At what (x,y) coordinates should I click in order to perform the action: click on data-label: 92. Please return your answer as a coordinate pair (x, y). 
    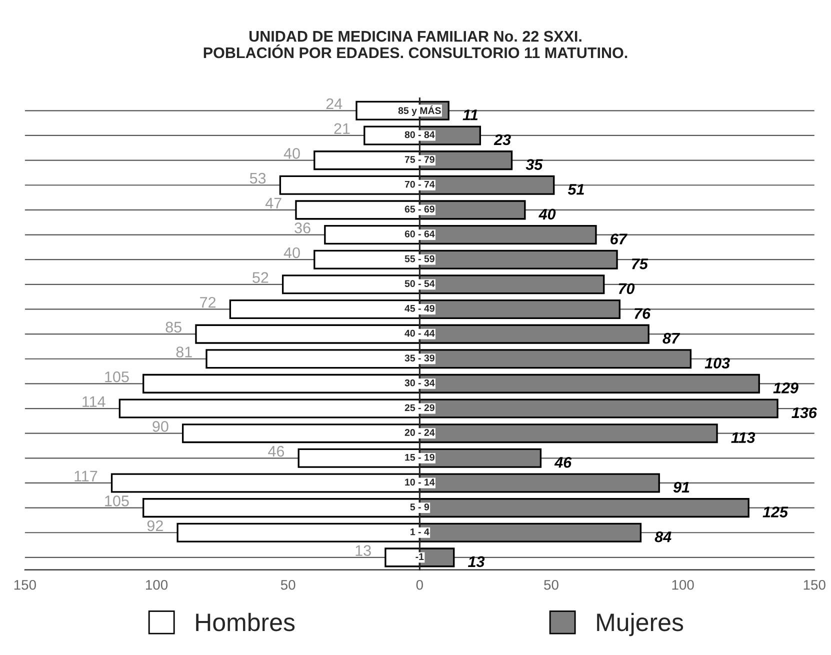
    Looking at the image, I should click on (155, 526).